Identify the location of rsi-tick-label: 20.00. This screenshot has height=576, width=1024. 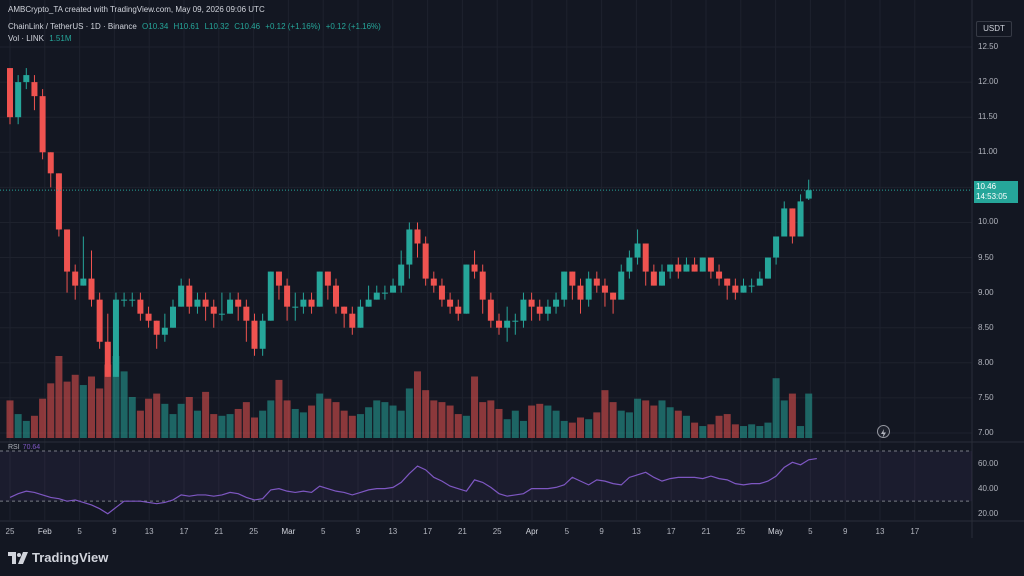
(988, 513).